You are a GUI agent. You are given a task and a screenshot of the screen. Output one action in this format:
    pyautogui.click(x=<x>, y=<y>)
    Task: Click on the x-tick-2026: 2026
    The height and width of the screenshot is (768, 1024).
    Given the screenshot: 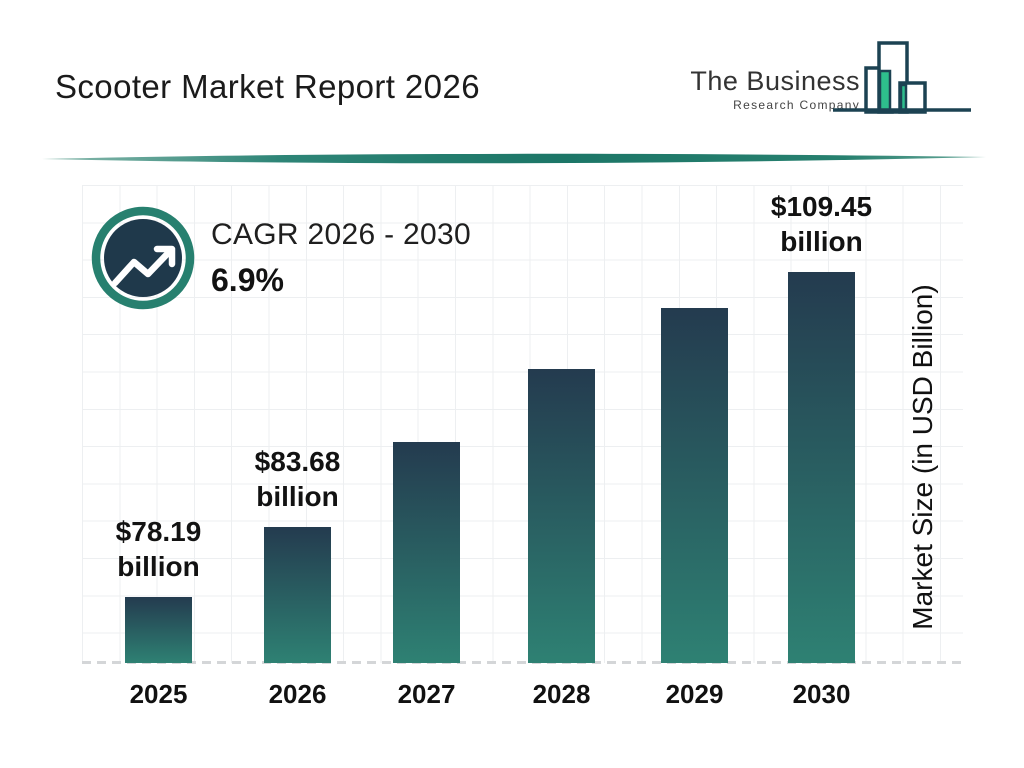 What is the action you would take?
    pyautogui.click(x=297, y=694)
    